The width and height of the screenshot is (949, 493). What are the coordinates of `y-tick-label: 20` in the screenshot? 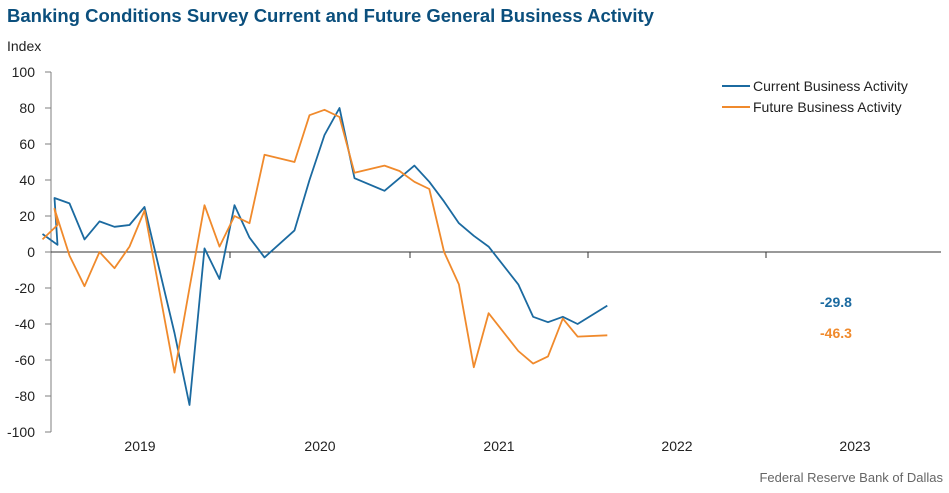 It's located at (27, 216).